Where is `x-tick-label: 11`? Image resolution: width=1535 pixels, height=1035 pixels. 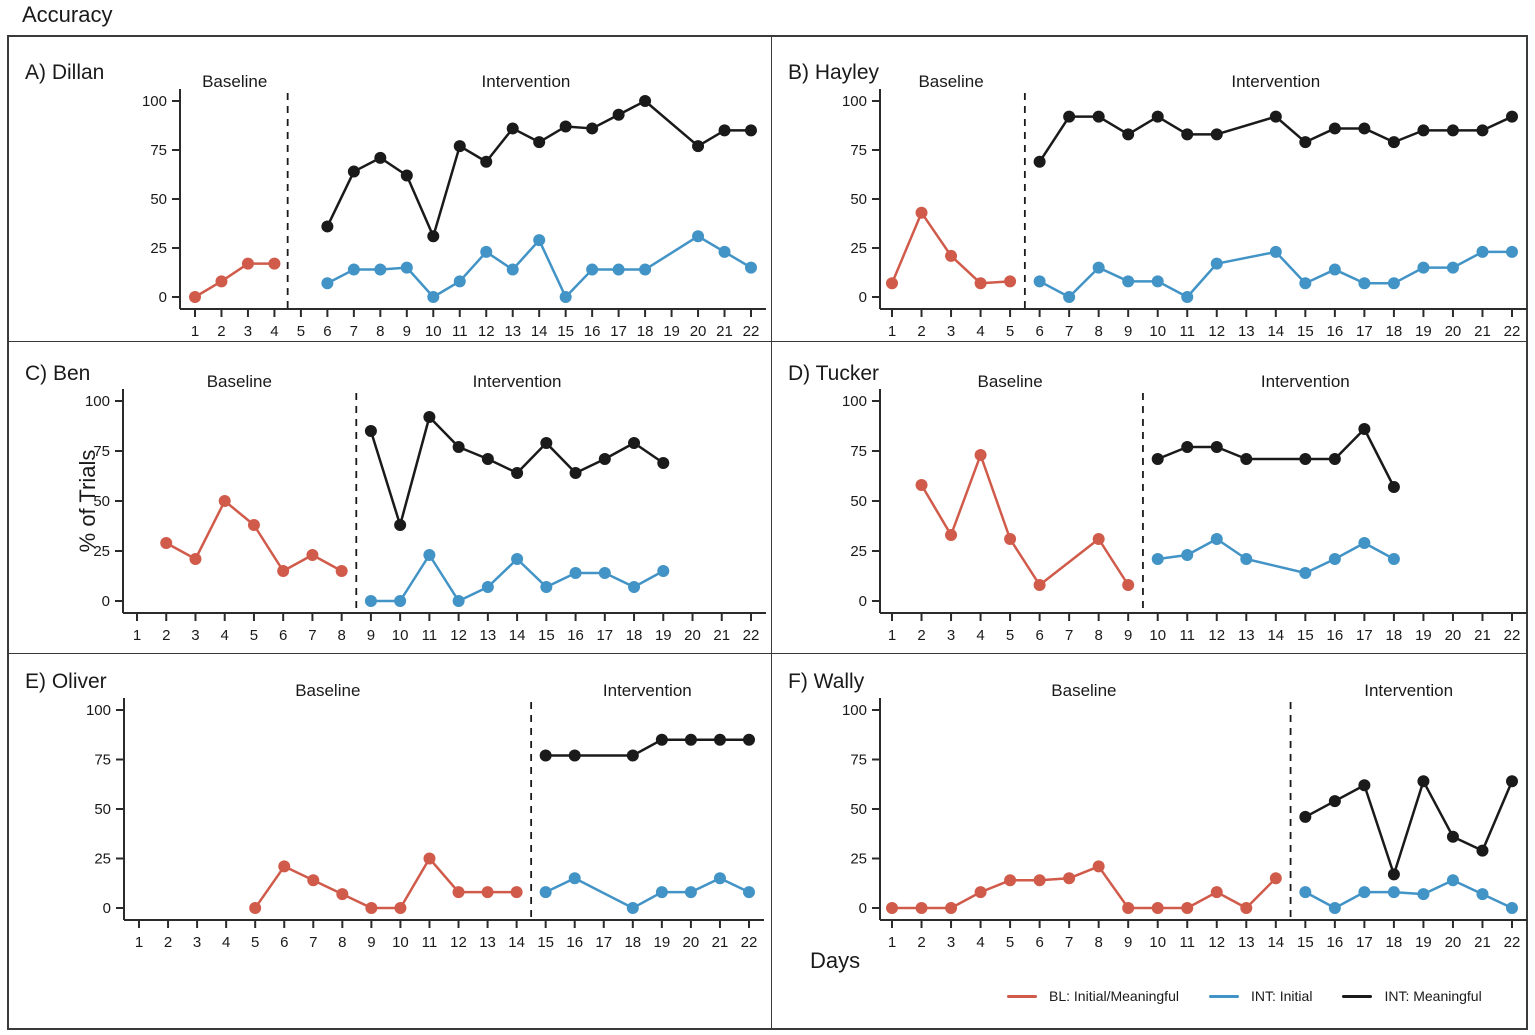
x-tick-label: 11 is located at coordinates (1187, 635).